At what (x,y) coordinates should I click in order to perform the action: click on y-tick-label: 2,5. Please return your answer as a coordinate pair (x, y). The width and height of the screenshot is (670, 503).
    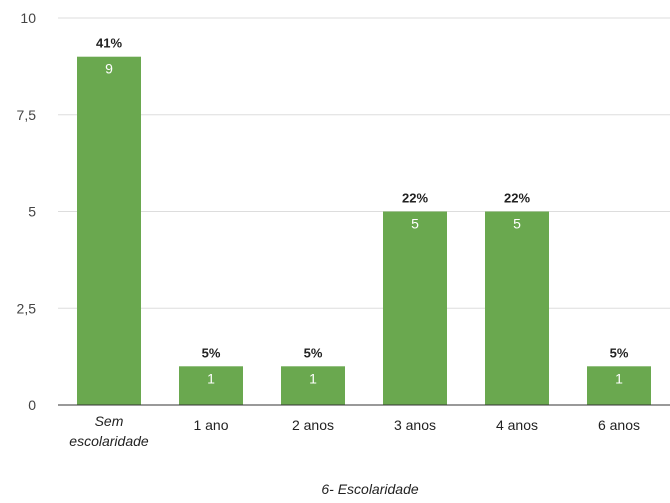
    Looking at the image, I should click on (27, 308).